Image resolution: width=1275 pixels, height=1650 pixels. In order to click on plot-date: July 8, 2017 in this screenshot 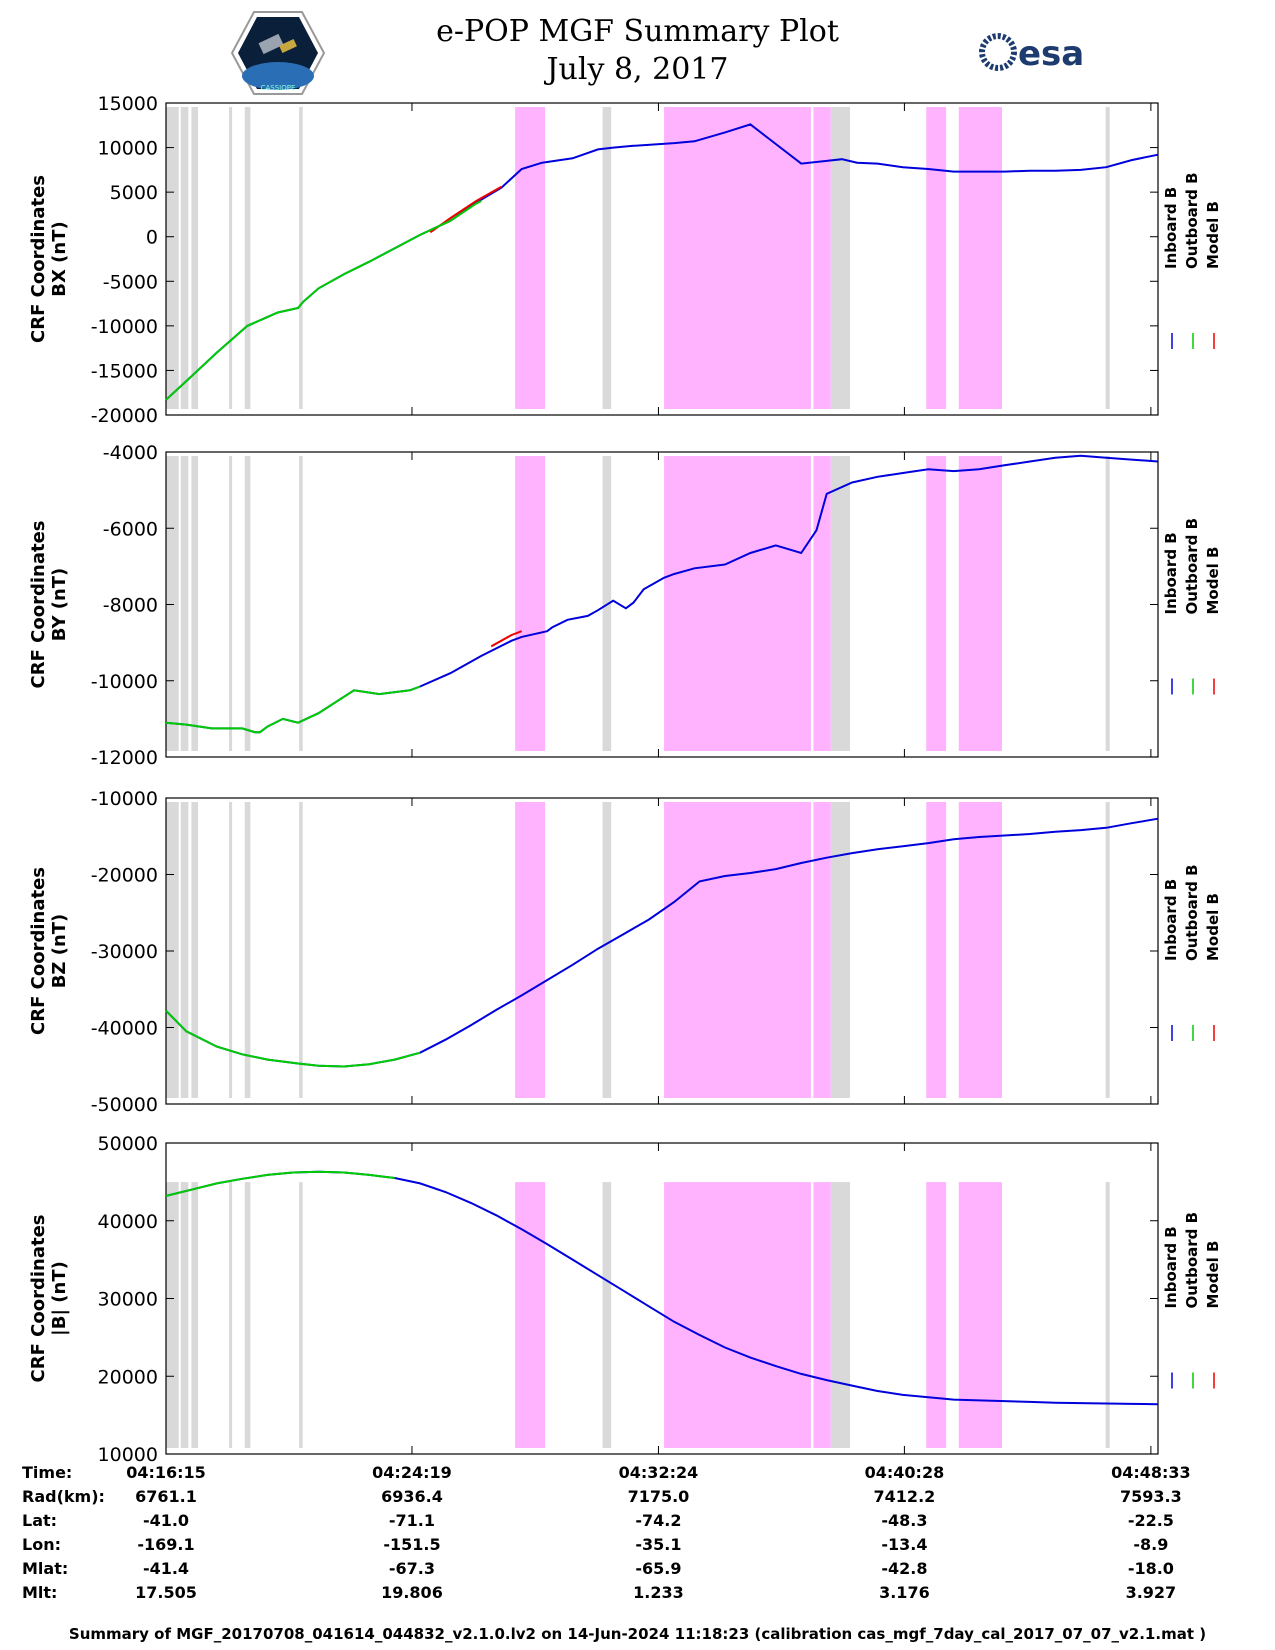, I will do `click(637, 69)`.